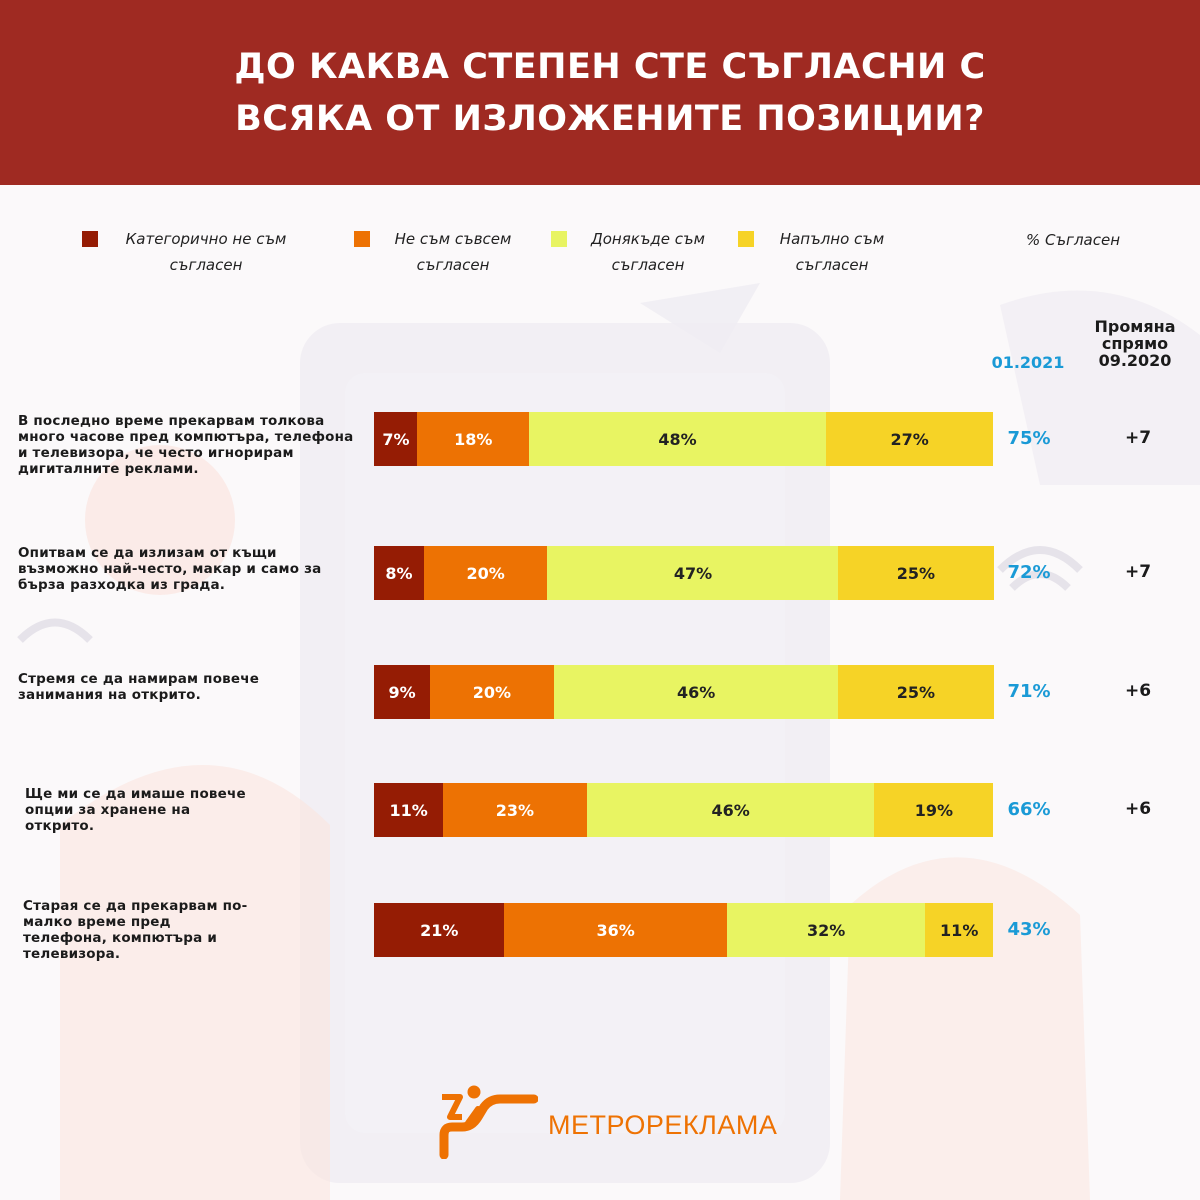 Image resolution: width=1200 pixels, height=1200 pixels. I want to click on agree-total-label: 66%, so click(1029, 809).